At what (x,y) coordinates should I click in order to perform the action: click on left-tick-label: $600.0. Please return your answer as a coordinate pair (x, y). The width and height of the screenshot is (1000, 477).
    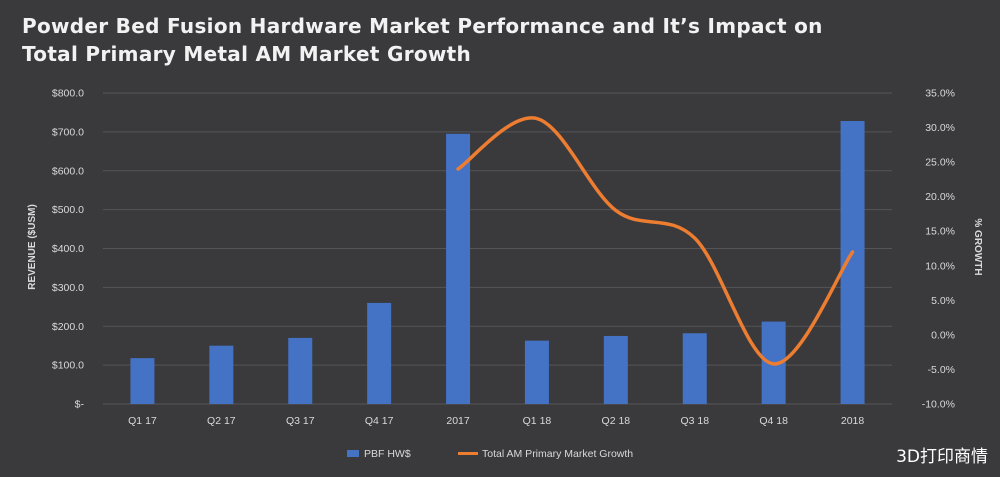
    Looking at the image, I should click on (68, 171).